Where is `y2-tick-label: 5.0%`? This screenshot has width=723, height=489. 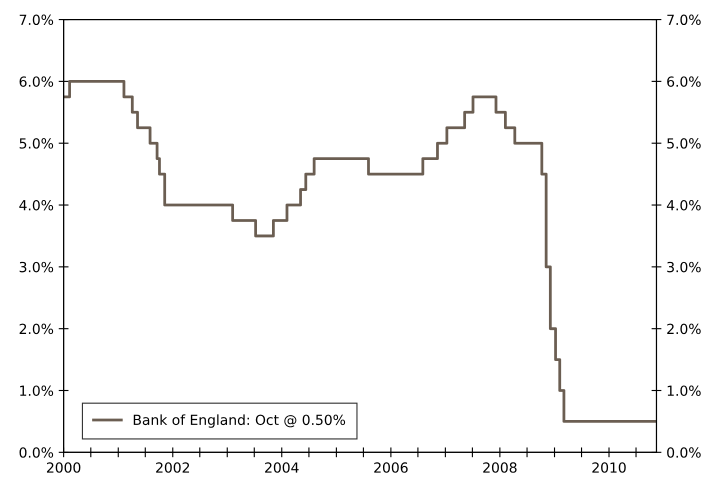 y2-tick-label: 5.0% is located at coordinates (684, 143).